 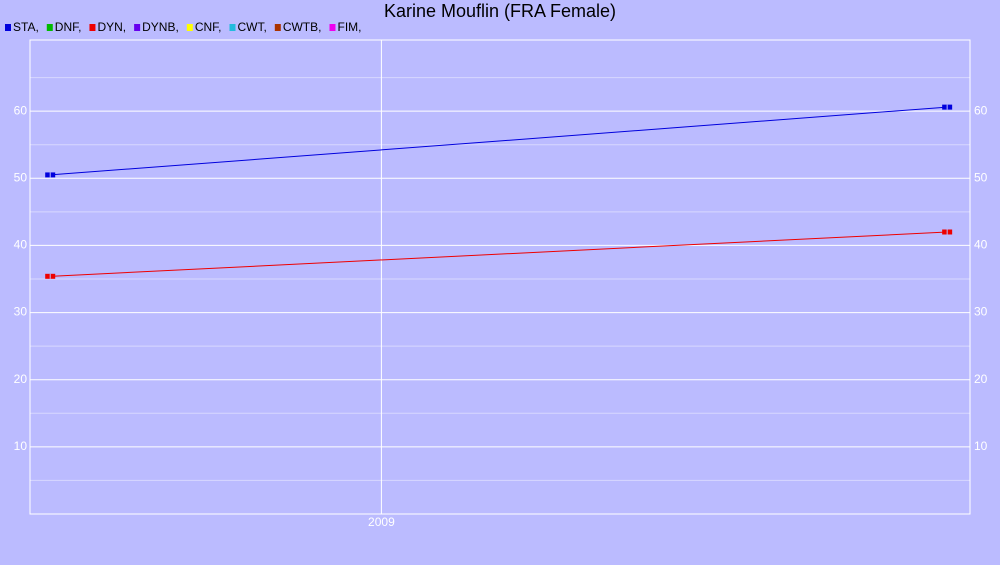 What do you see at coordinates (251, 27) in the screenshot?
I see `legend-label: CWT,` at bounding box center [251, 27].